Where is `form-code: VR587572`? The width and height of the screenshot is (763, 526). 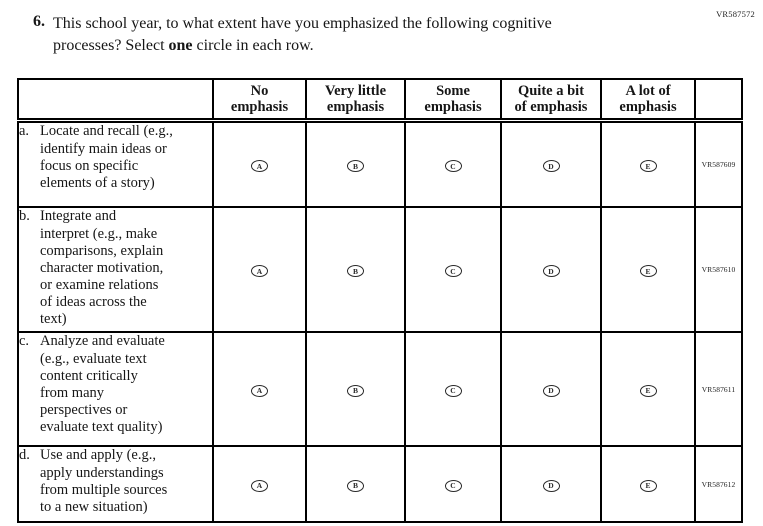
form-code: VR587572 is located at coordinates (735, 14).